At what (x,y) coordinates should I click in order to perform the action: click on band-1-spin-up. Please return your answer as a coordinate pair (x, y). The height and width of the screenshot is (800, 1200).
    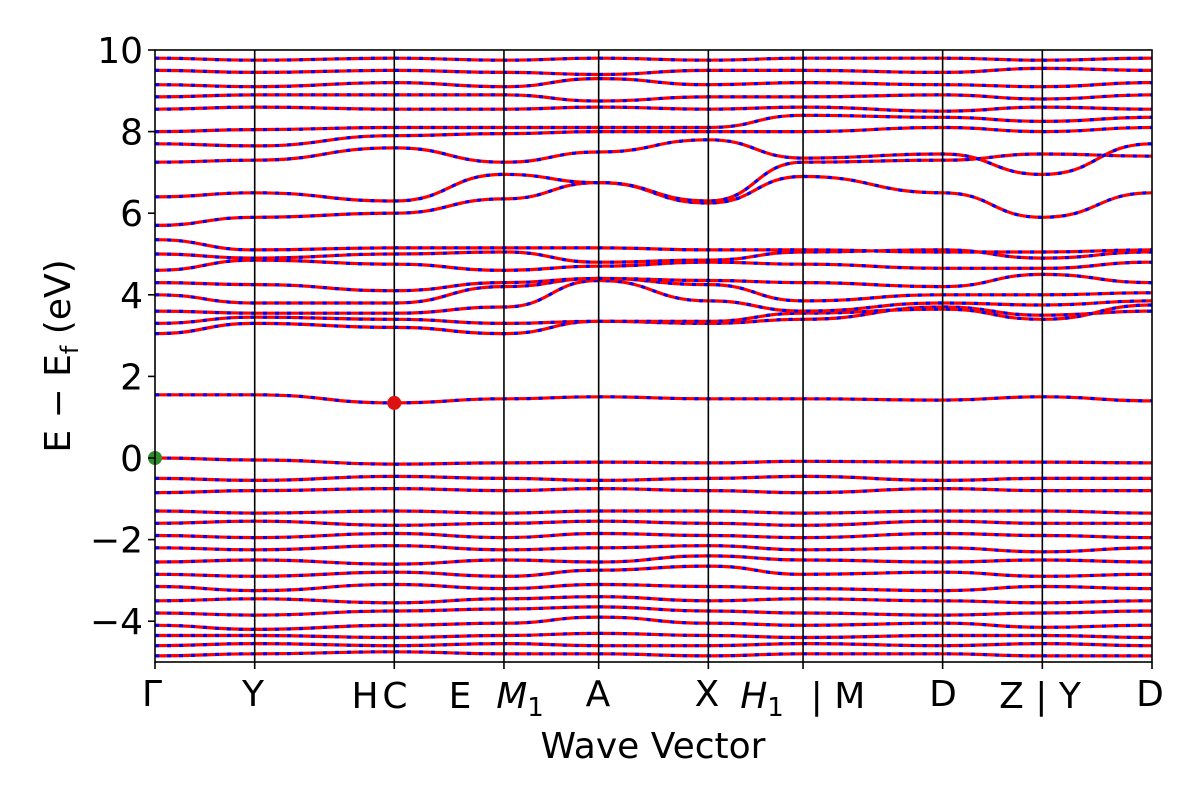
    Looking at the image, I should click on (653, 644).